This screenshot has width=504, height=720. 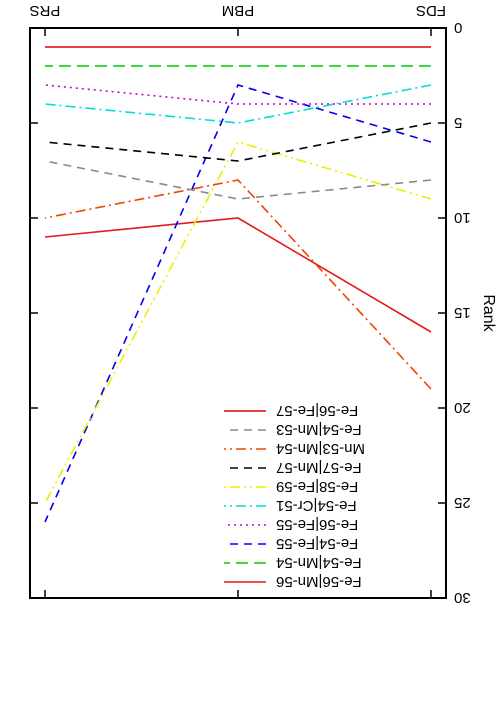 What do you see at coordinates (320, 448) in the screenshot?
I see `legend-label: Mn-53|Mn-54` at bounding box center [320, 448].